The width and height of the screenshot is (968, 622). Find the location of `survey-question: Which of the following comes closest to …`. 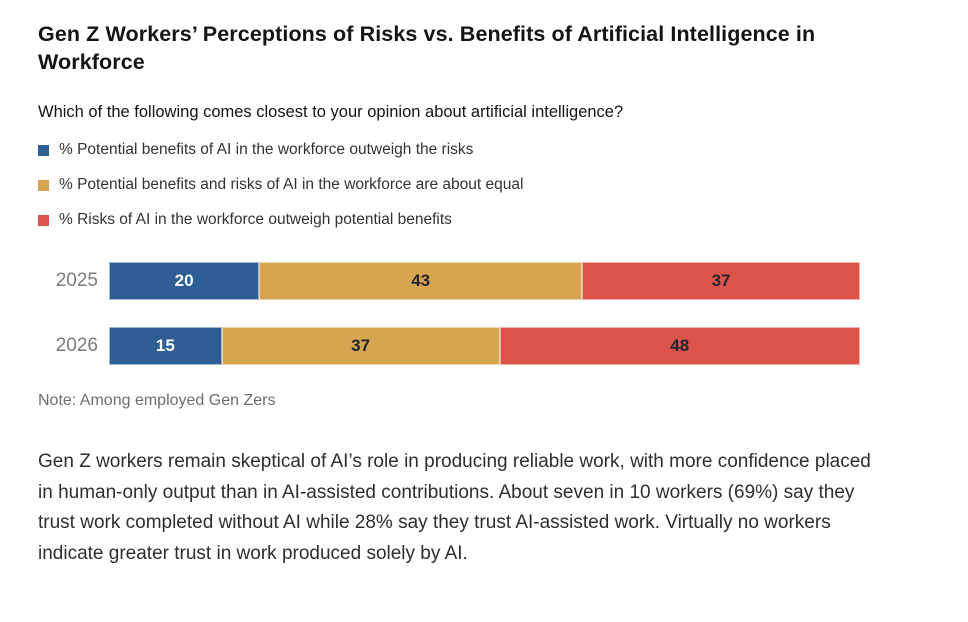

survey-question: Which of the following comes closest to … is located at coordinates (331, 112).